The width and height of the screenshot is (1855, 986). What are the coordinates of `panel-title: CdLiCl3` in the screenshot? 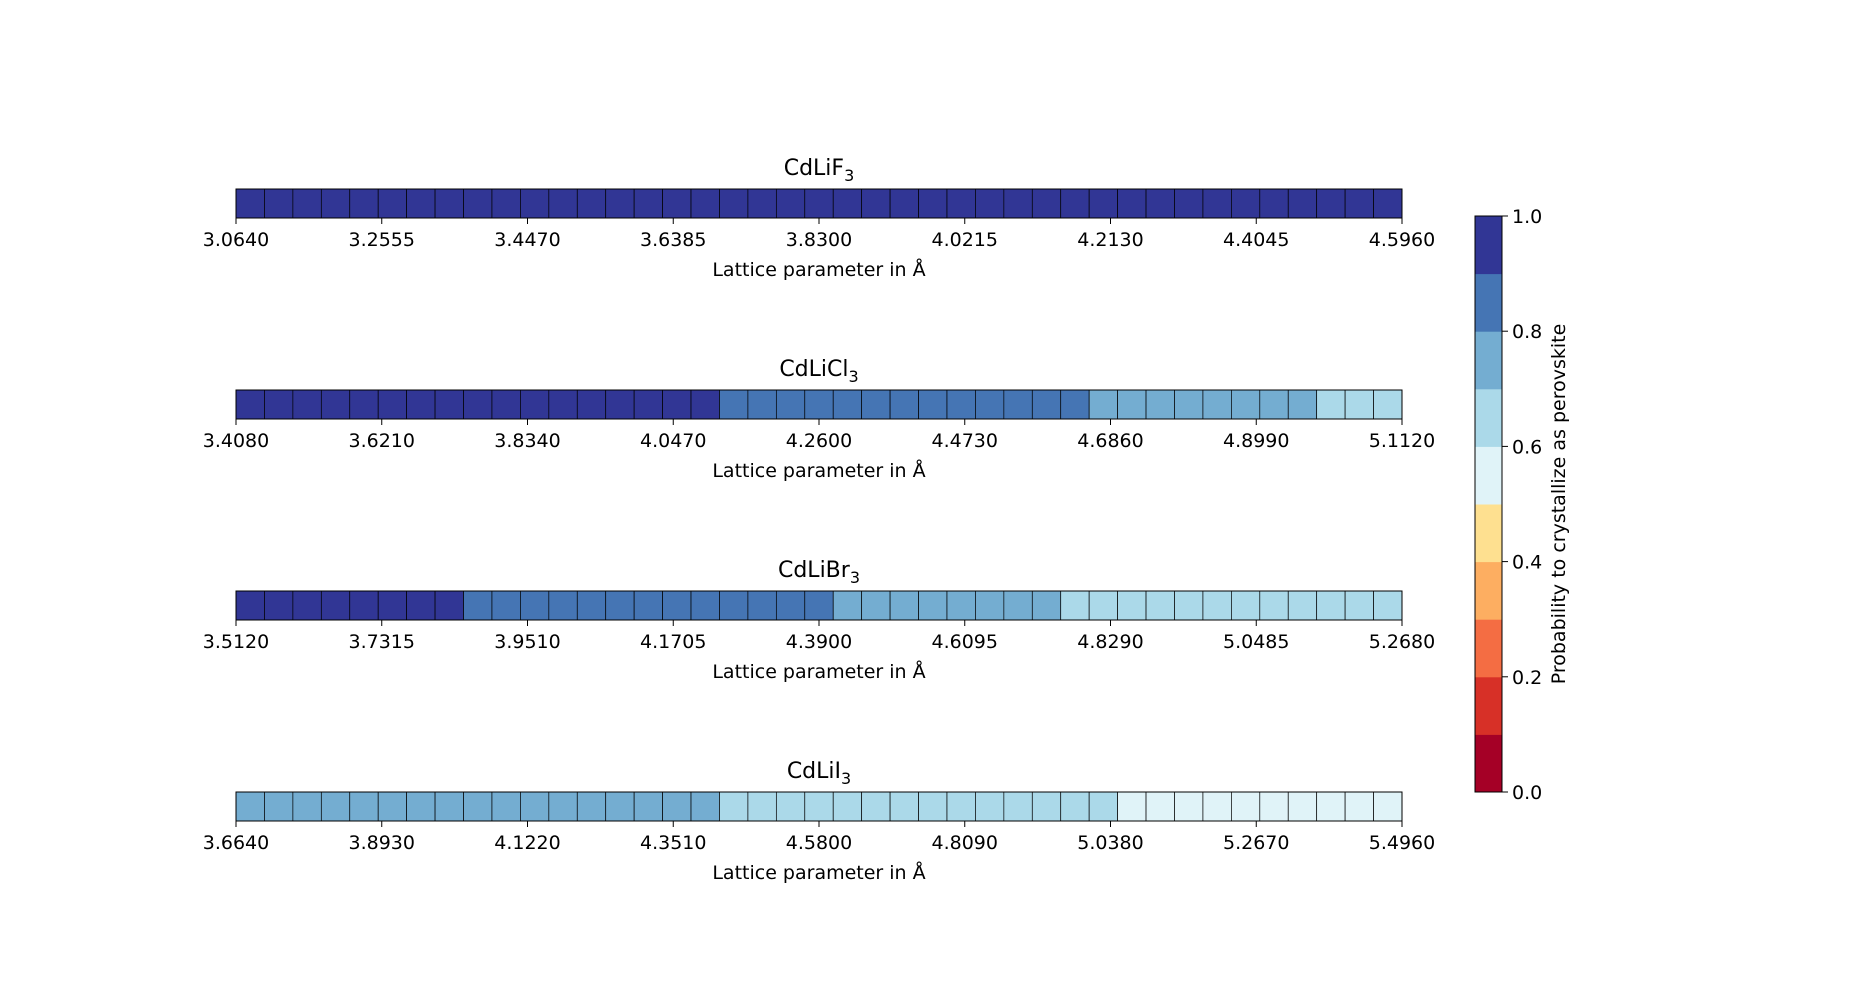 It's located at (818, 371).